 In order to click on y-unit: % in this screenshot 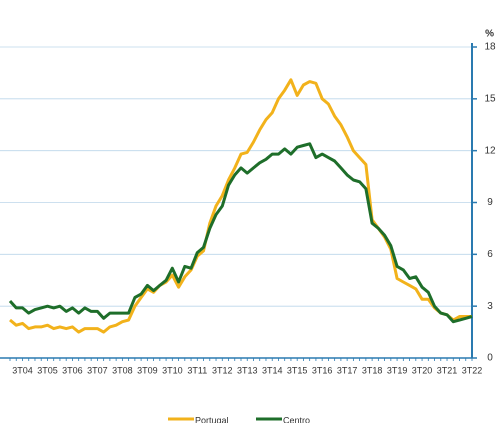, I will do `click(489, 34)`.